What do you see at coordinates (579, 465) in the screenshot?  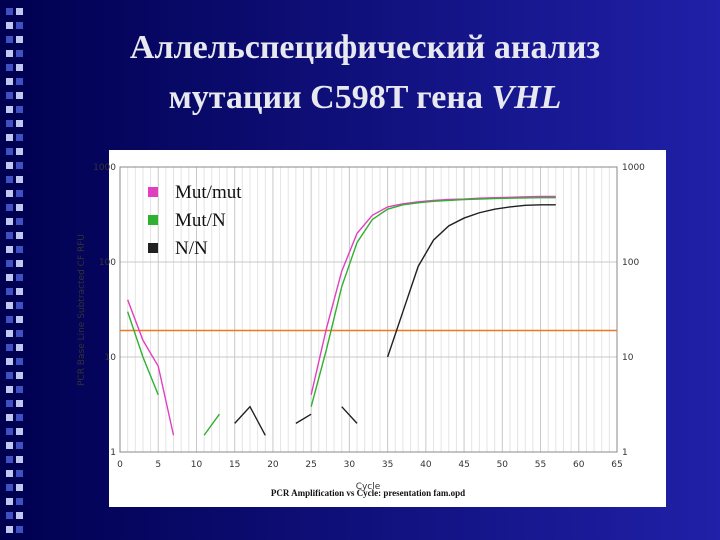 I see `x-tick-label: 60` at bounding box center [579, 465].